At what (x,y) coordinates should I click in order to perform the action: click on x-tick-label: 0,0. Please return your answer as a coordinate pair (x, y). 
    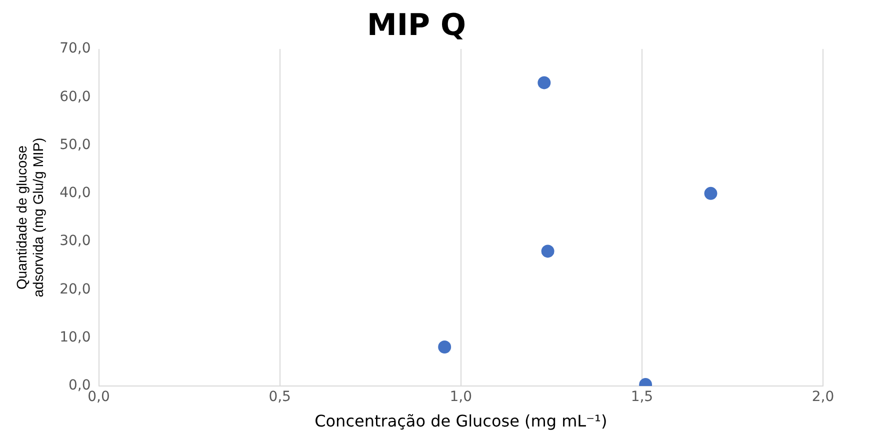
    Looking at the image, I should click on (99, 397).